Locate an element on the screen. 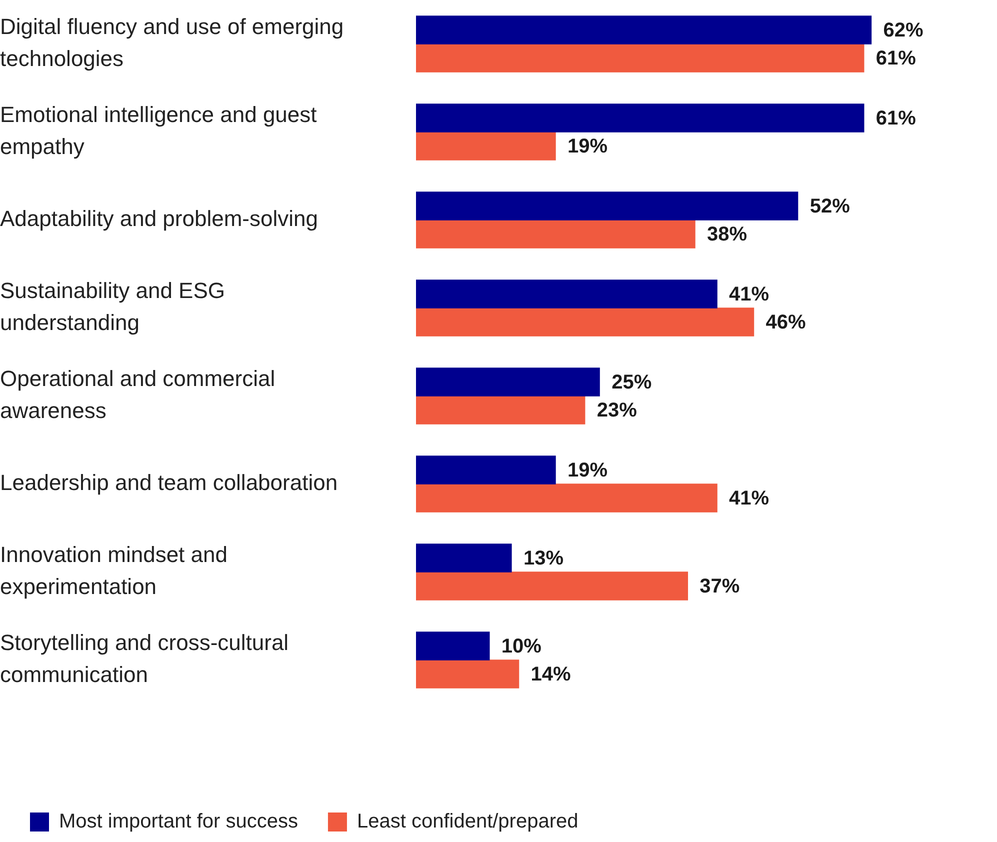  y-tick-label: Adaptability and problem-solving is located at coordinates (159, 219).